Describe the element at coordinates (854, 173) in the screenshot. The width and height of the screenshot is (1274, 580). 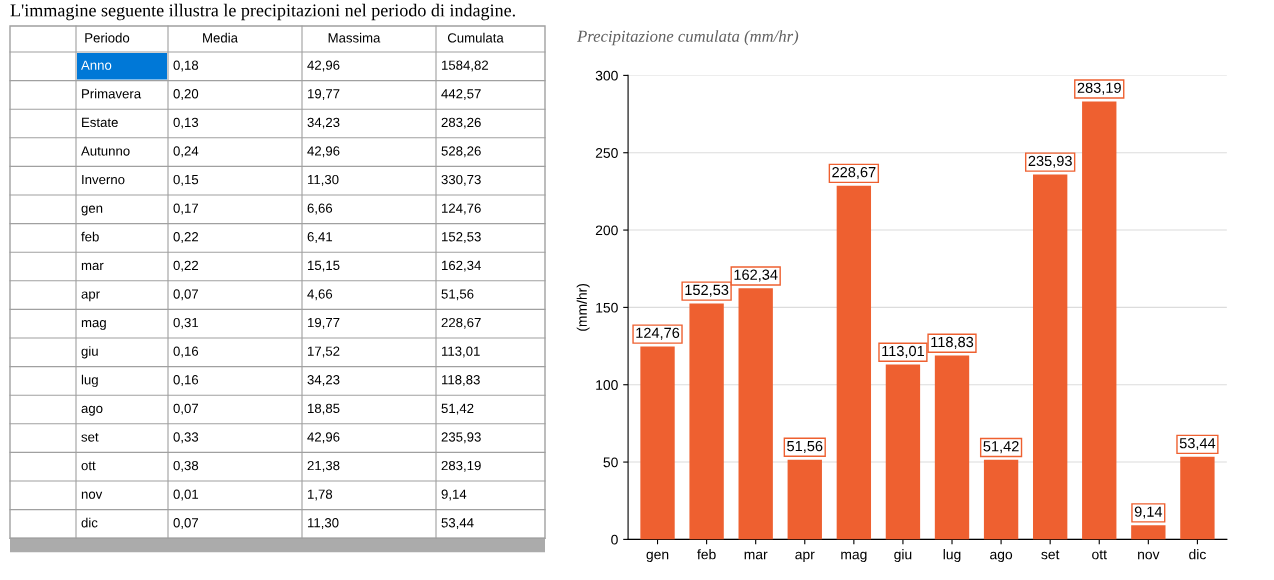
I see `data-label: 228,67` at that location.